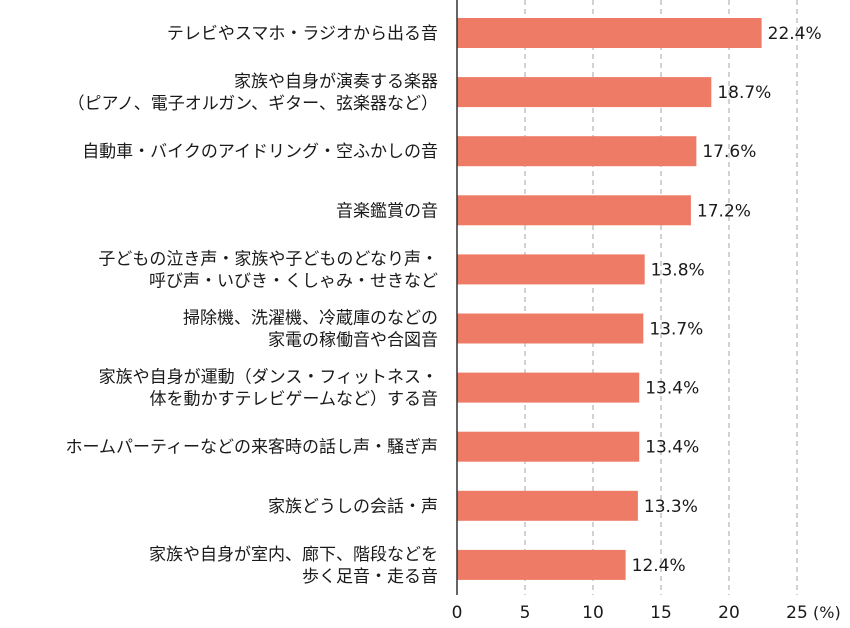 The height and width of the screenshot is (628, 850). Describe the element at coordinates (659, 566) in the screenshot. I see `value-label-9: 12.4%` at that location.